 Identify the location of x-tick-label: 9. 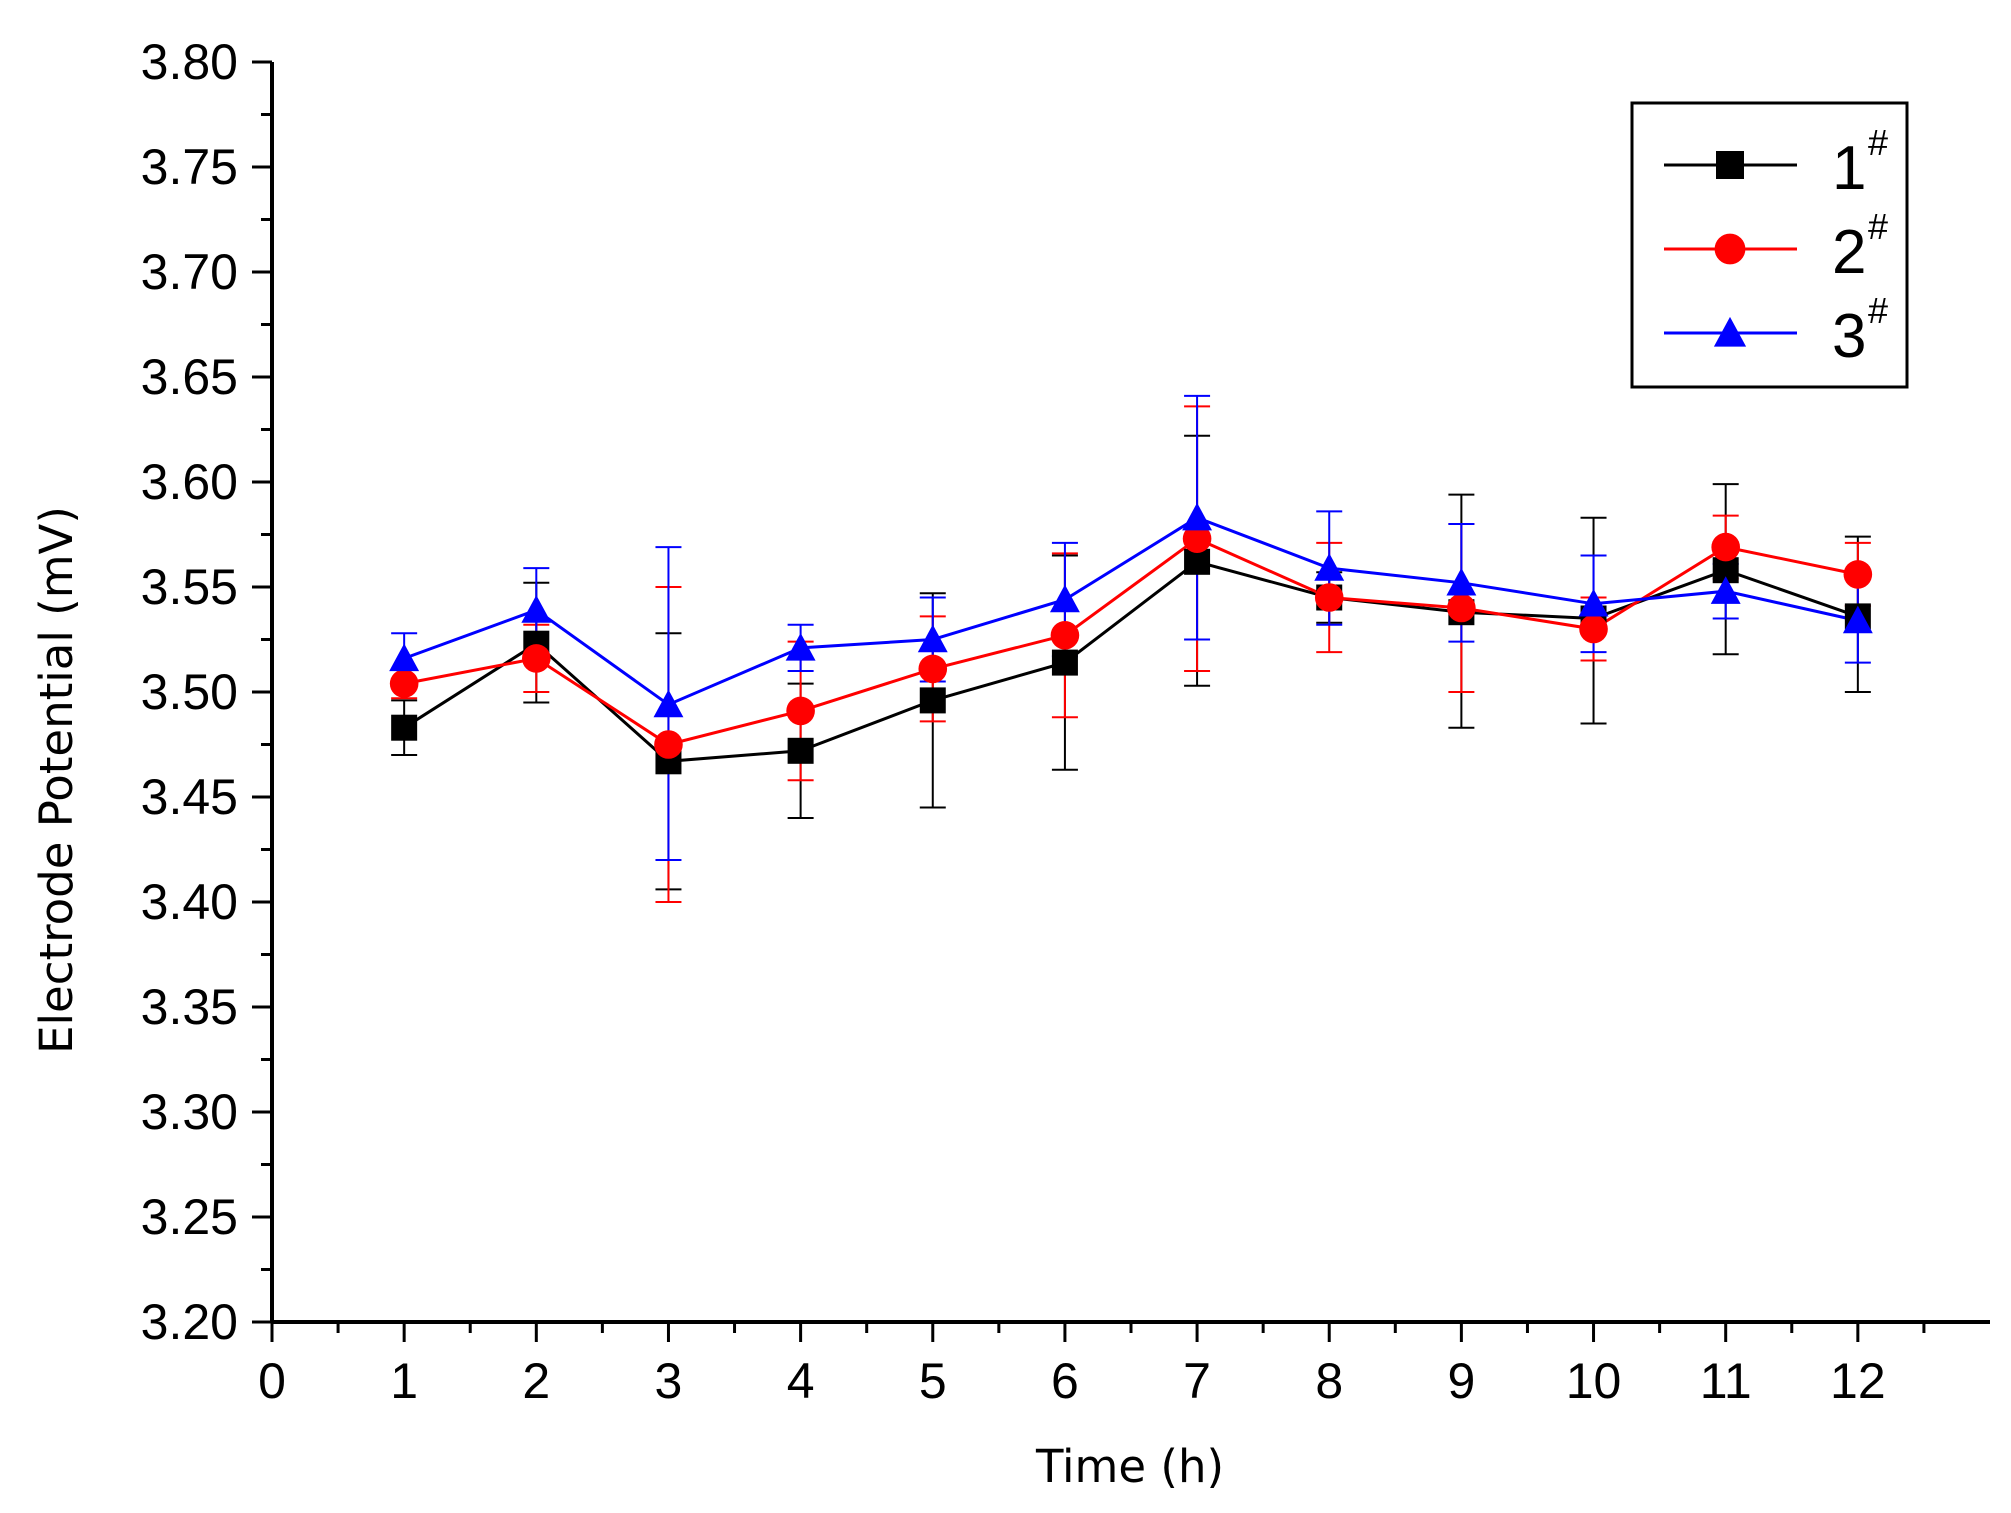
(1461, 1381).